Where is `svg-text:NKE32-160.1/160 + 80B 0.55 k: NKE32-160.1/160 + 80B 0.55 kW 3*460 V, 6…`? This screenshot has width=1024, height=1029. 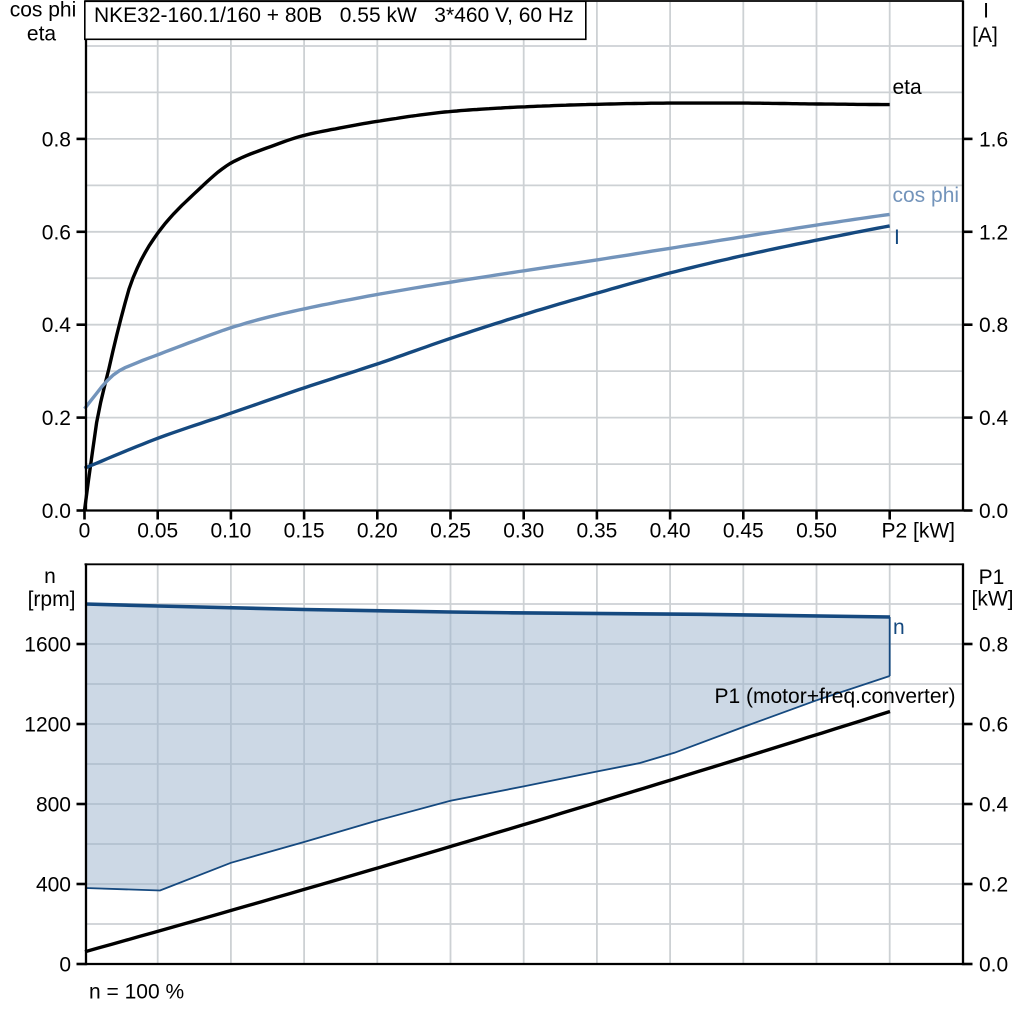 svg-text:NKE32-160.1/160 + 80B 0.55 k: NKE32-160.1/160 + 80B 0.55 kW 3*460 V, 6… is located at coordinates (334, 15).